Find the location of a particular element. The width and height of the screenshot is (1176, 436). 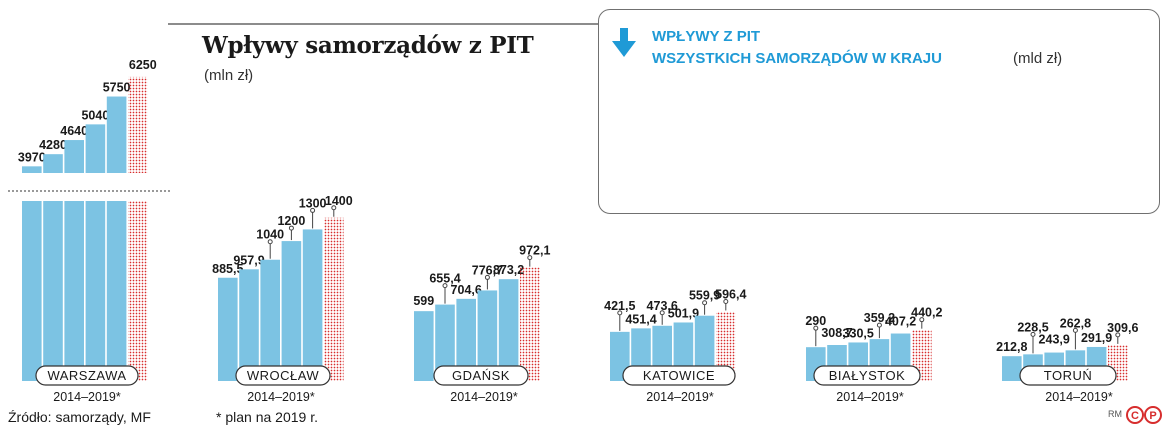

katowice-label-dot-2018 is located at coordinates (705, 303).